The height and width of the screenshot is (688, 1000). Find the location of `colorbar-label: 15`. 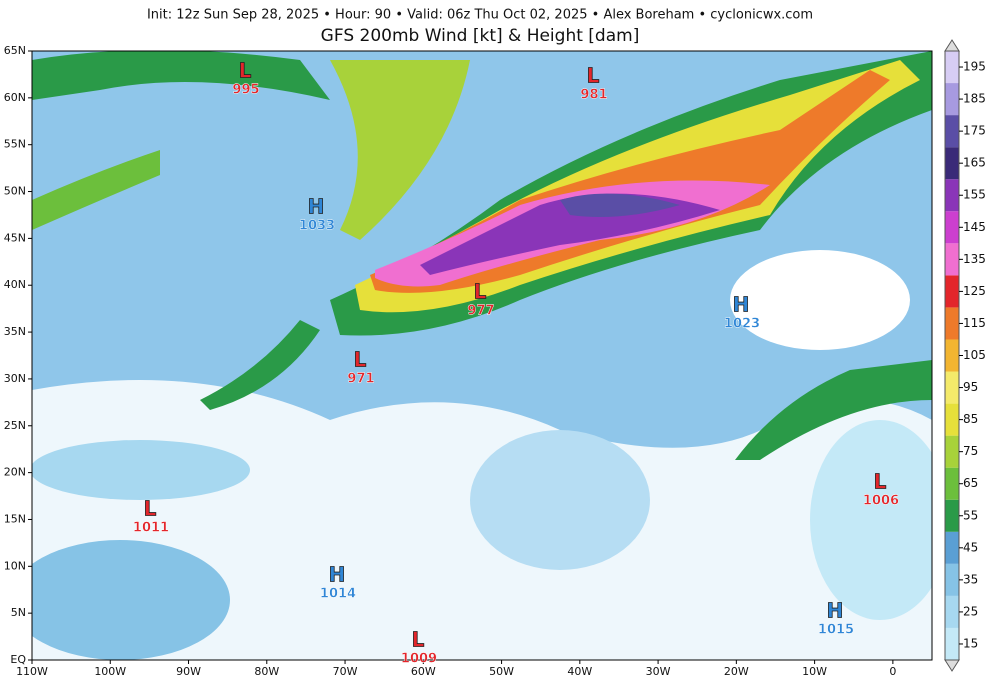

colorbar-label: 15 is located at coordinates (970, 643).